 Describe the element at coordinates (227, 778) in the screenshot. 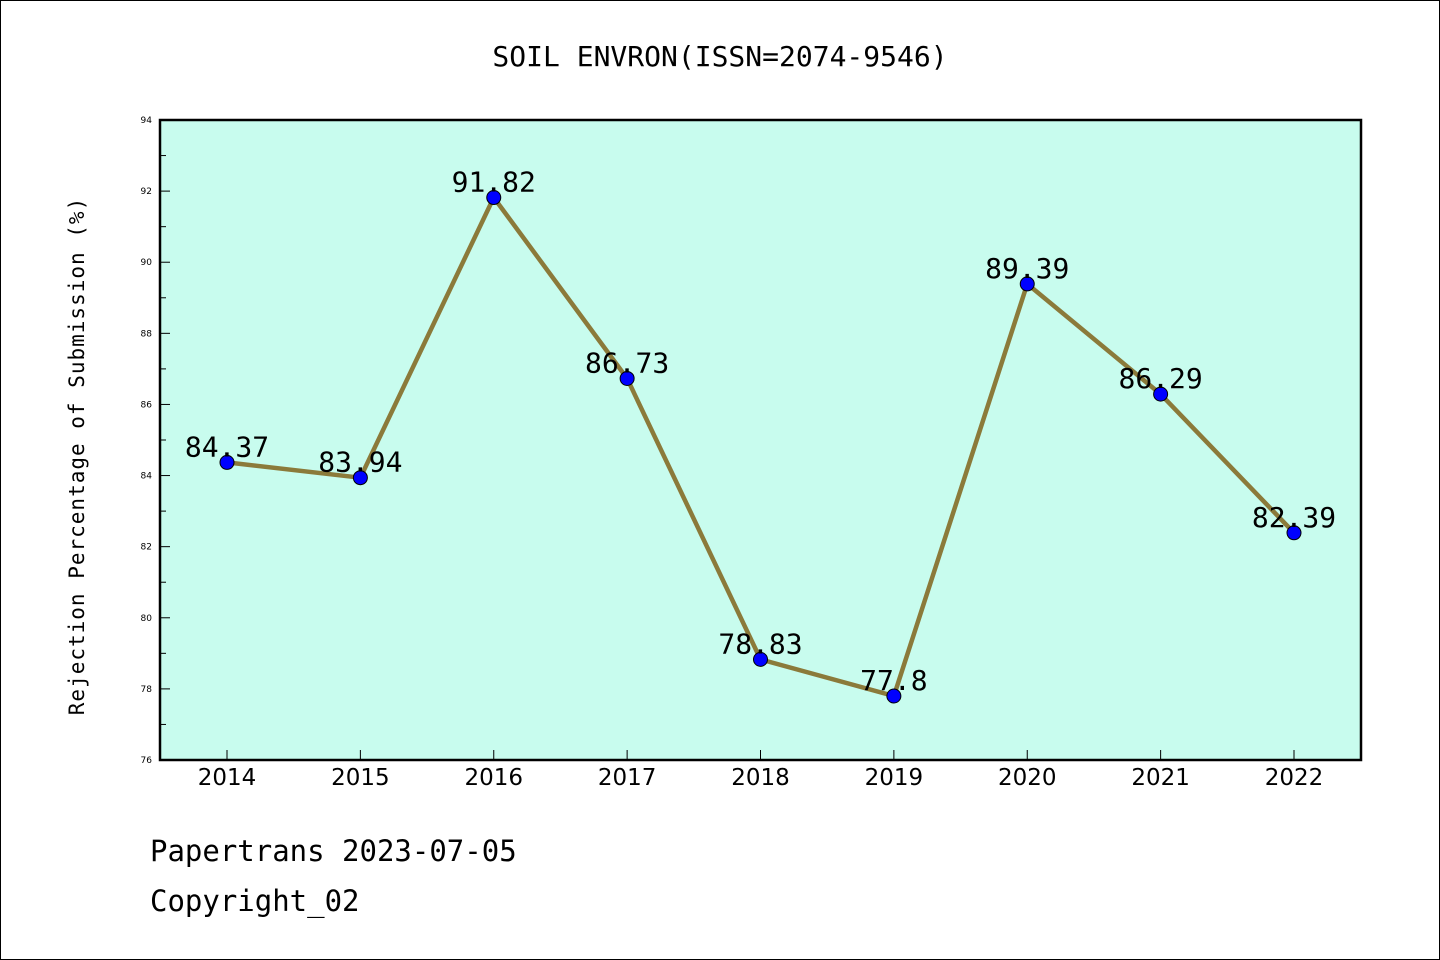

I see `x-tick-label: 2014` at that location.